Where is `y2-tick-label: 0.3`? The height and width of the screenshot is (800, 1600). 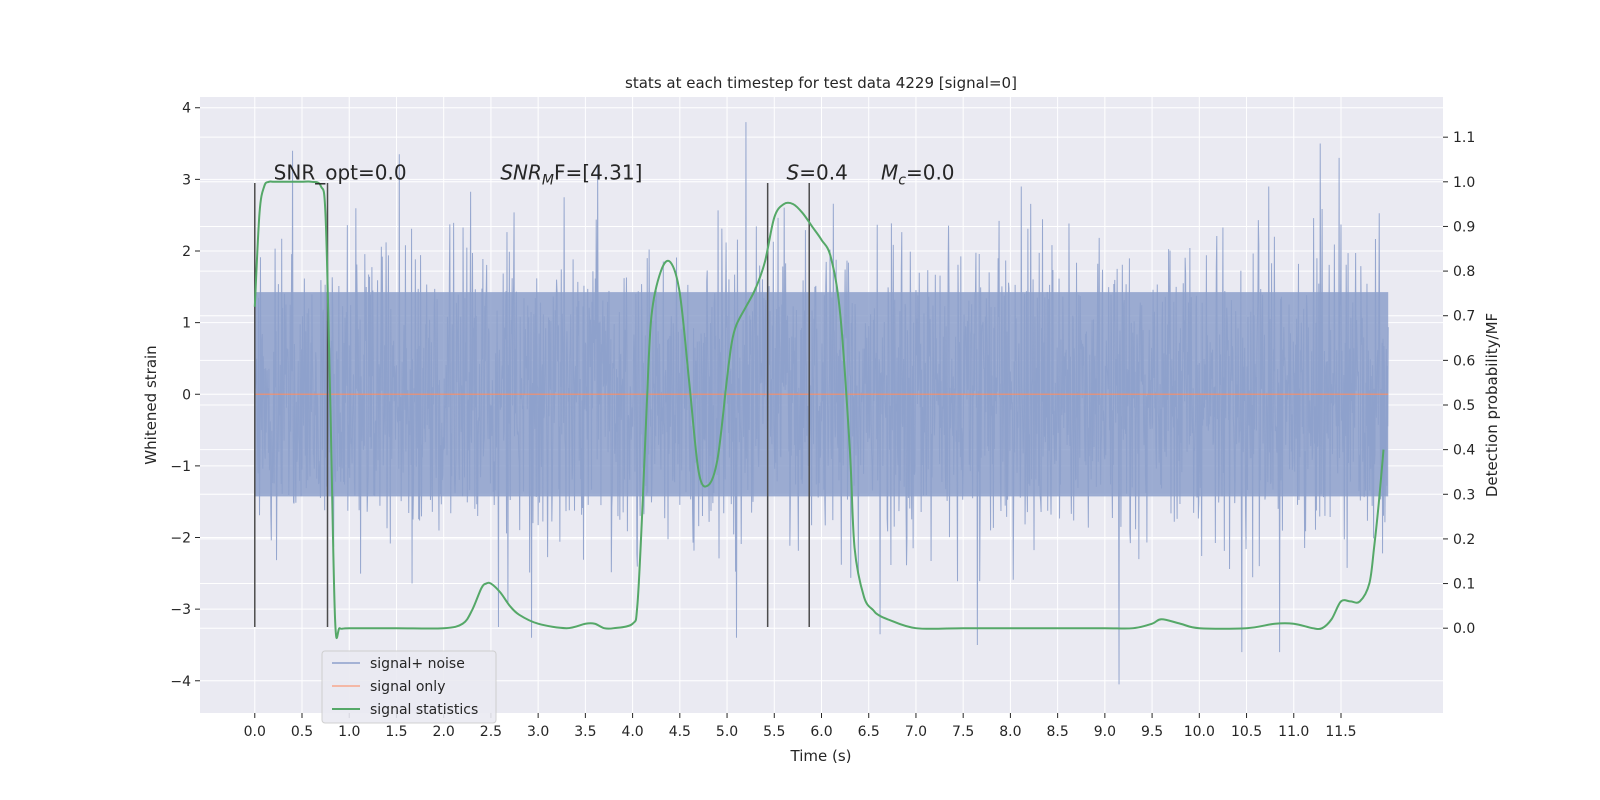
y2-tick-label: 0.3 is located at coordinates (1464, 495).